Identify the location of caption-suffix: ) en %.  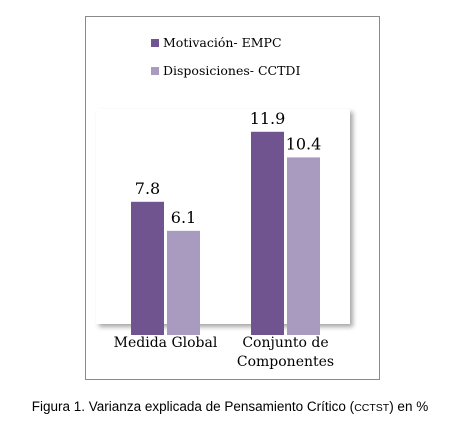
(409, 406).